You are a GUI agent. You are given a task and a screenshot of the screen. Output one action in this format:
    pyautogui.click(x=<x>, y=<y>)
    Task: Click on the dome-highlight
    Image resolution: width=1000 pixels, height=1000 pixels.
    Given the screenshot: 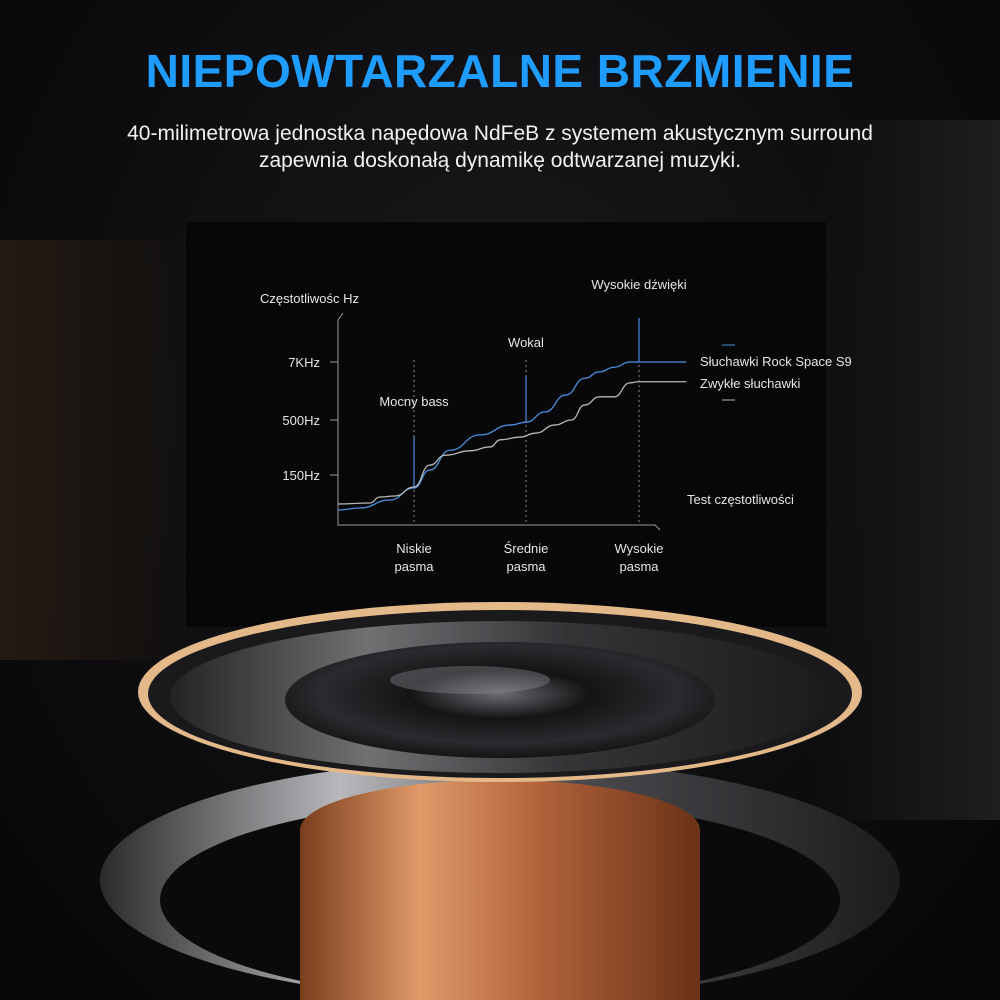 What is the action you would take?
    pyautogui.click(x=470, y=680)
    